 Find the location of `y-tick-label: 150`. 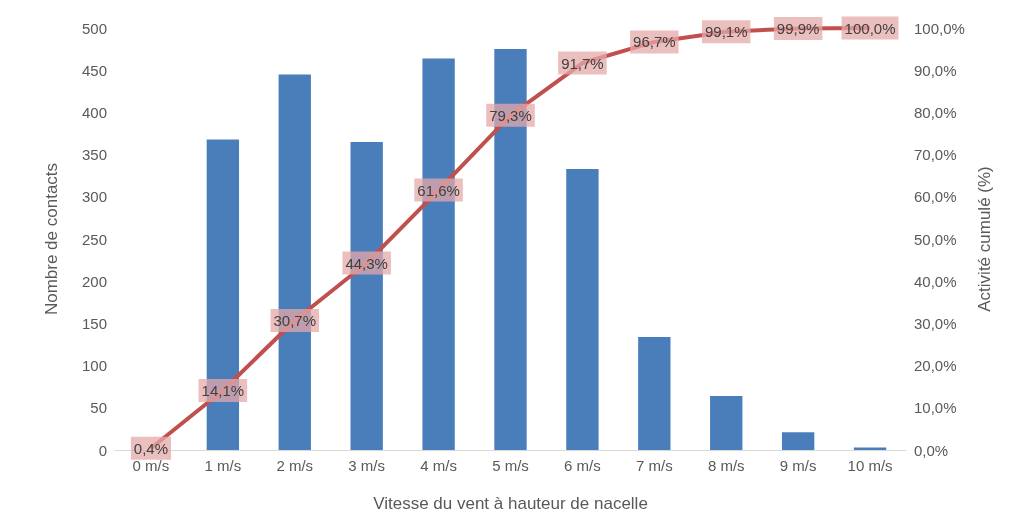

y-tick-label: 150 is located at coordinates (94, 323).